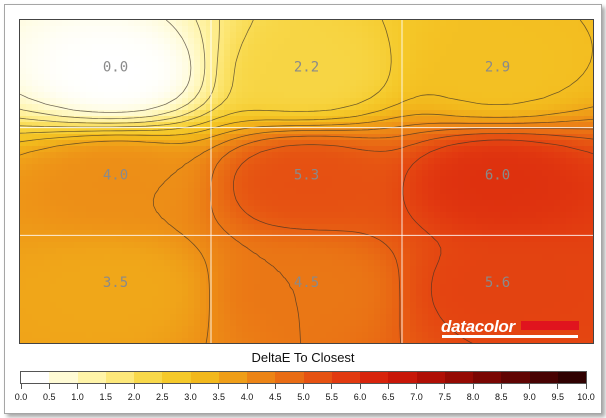  What do you see at coordinates (478, 326) in the screenshot?
I see `brand-logo: datacolor` at bounding box center [478, 326].